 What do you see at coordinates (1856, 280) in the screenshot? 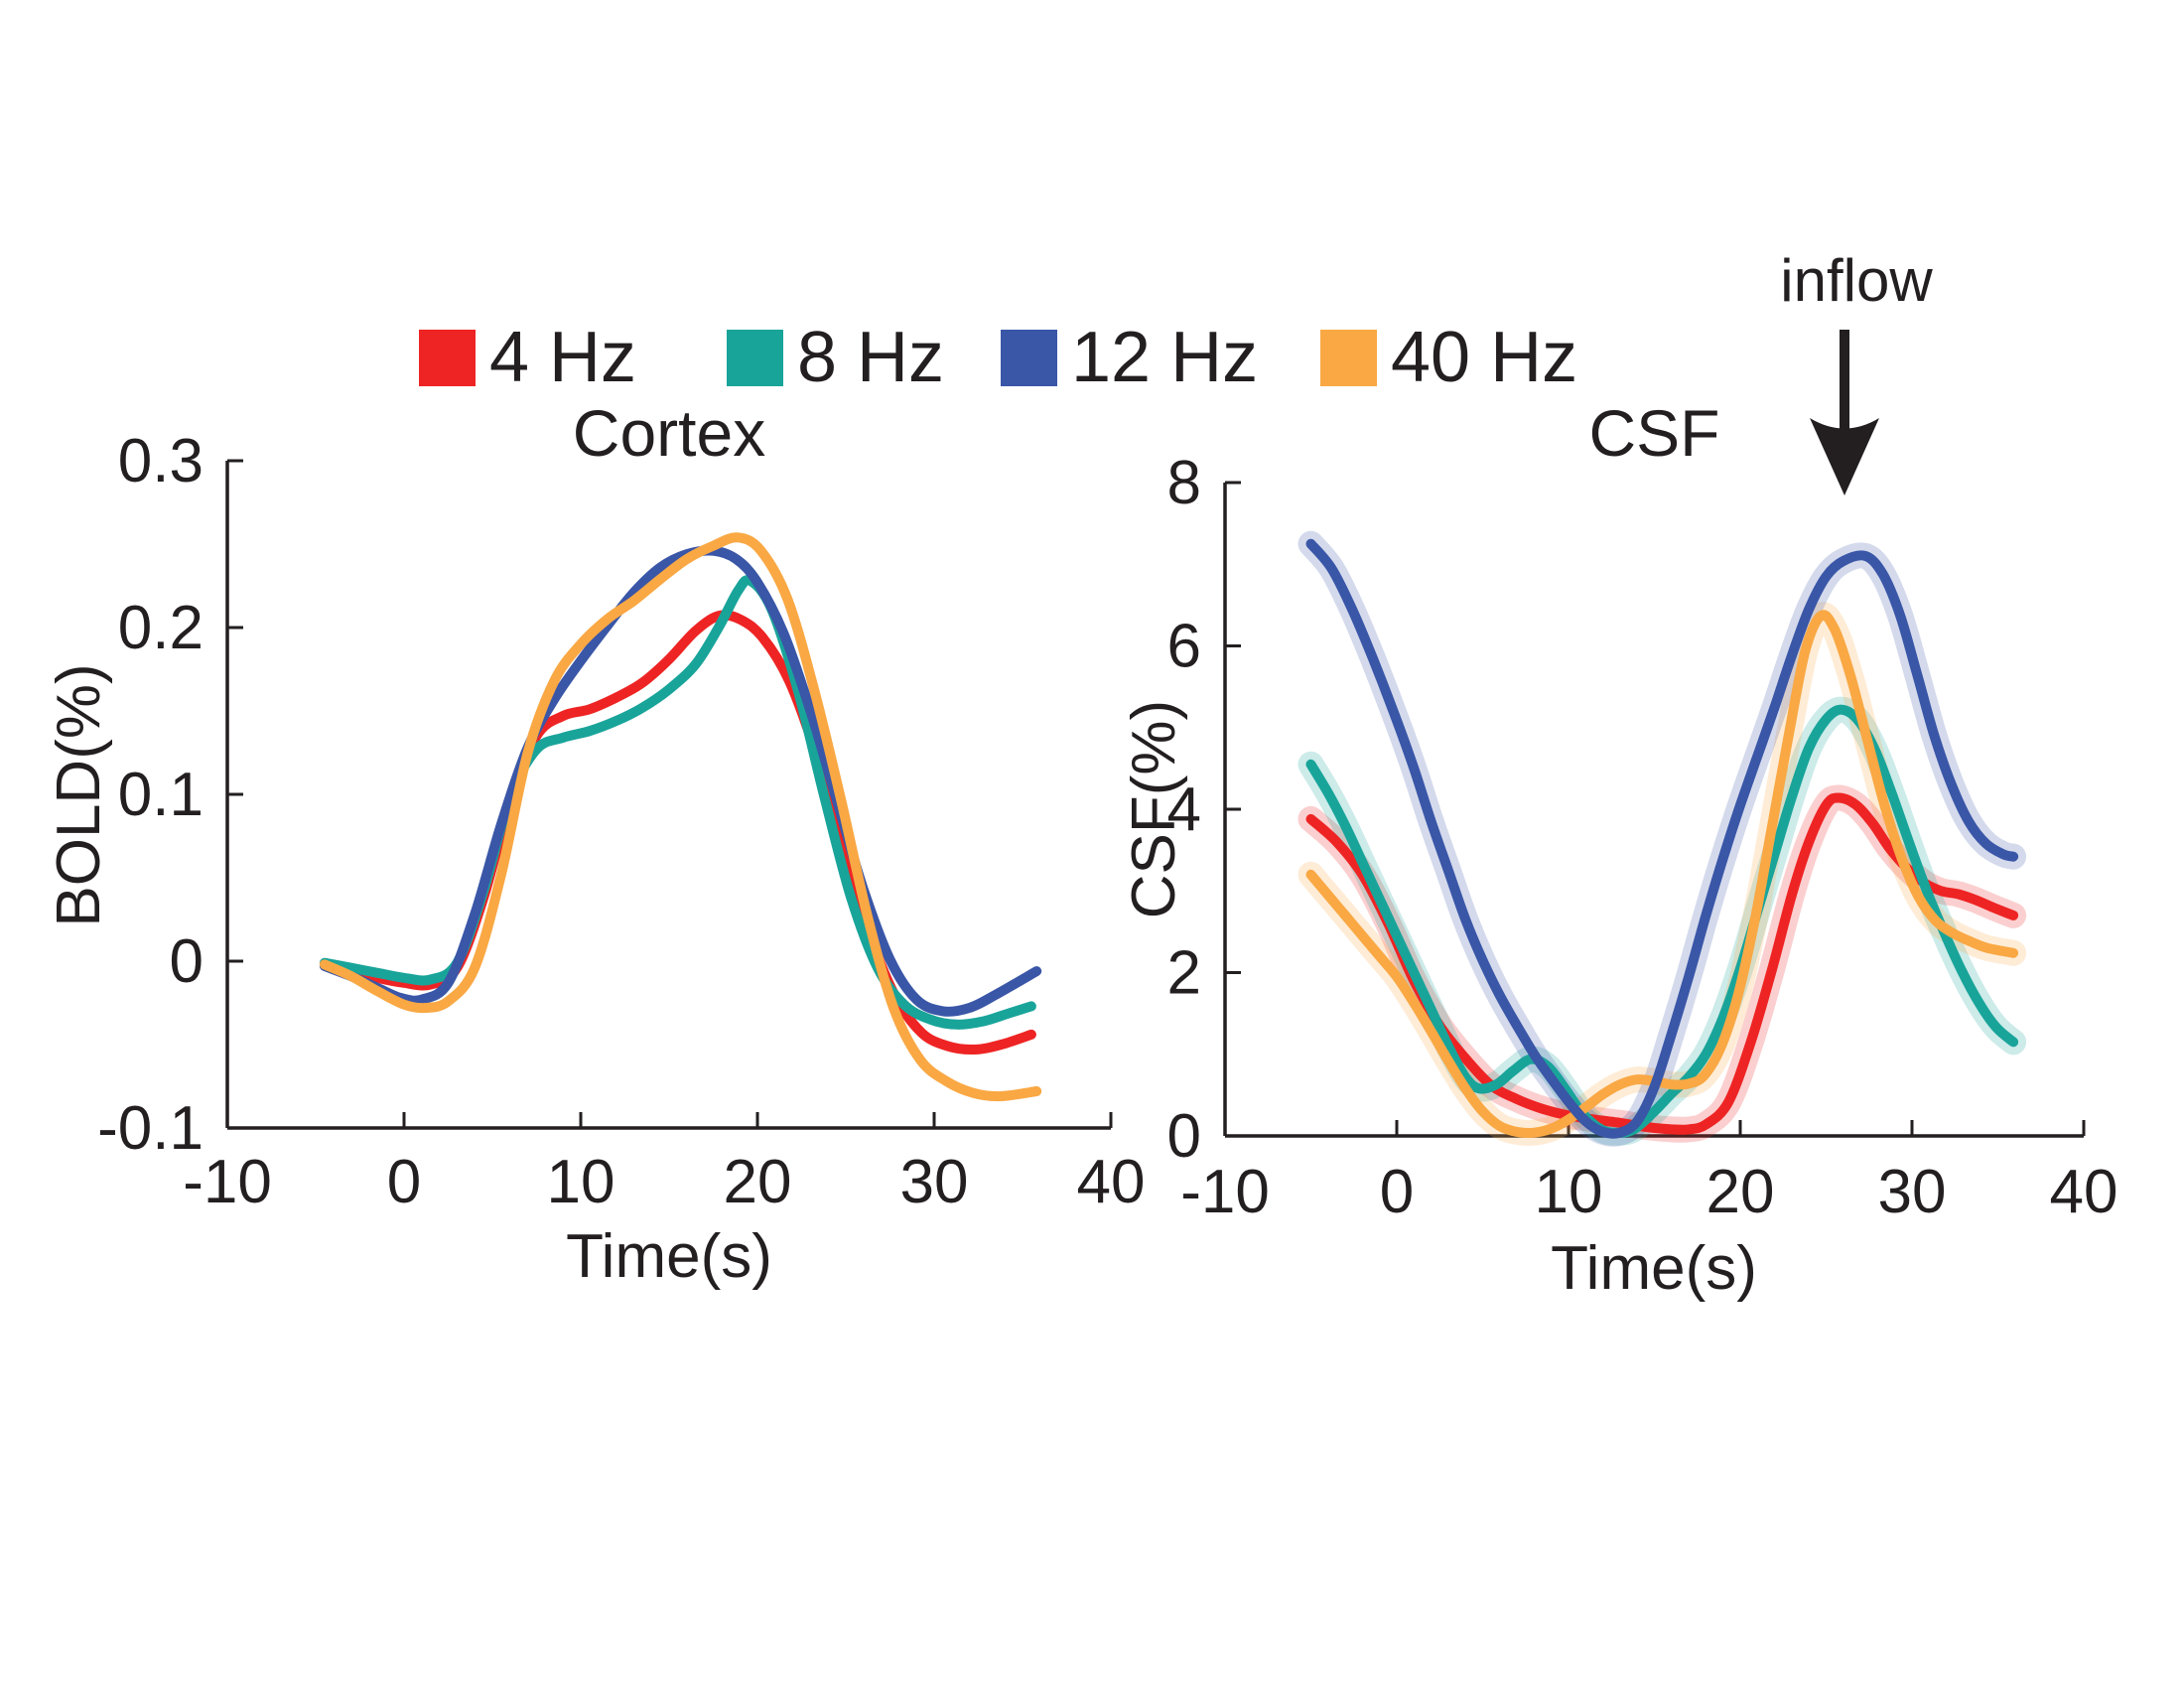
I see `inflow-annotation-label: inflow` at bounding box center [1856, 280].